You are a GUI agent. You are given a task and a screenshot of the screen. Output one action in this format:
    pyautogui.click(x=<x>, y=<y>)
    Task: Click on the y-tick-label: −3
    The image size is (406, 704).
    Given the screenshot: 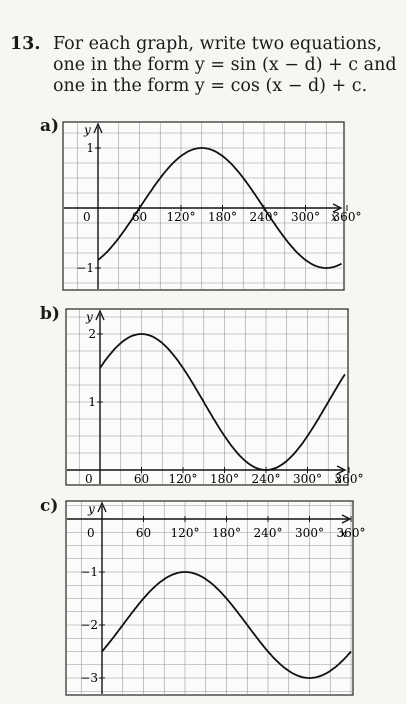 What is the action you would take?
    pyautogui.click(x=89, y=678)
    